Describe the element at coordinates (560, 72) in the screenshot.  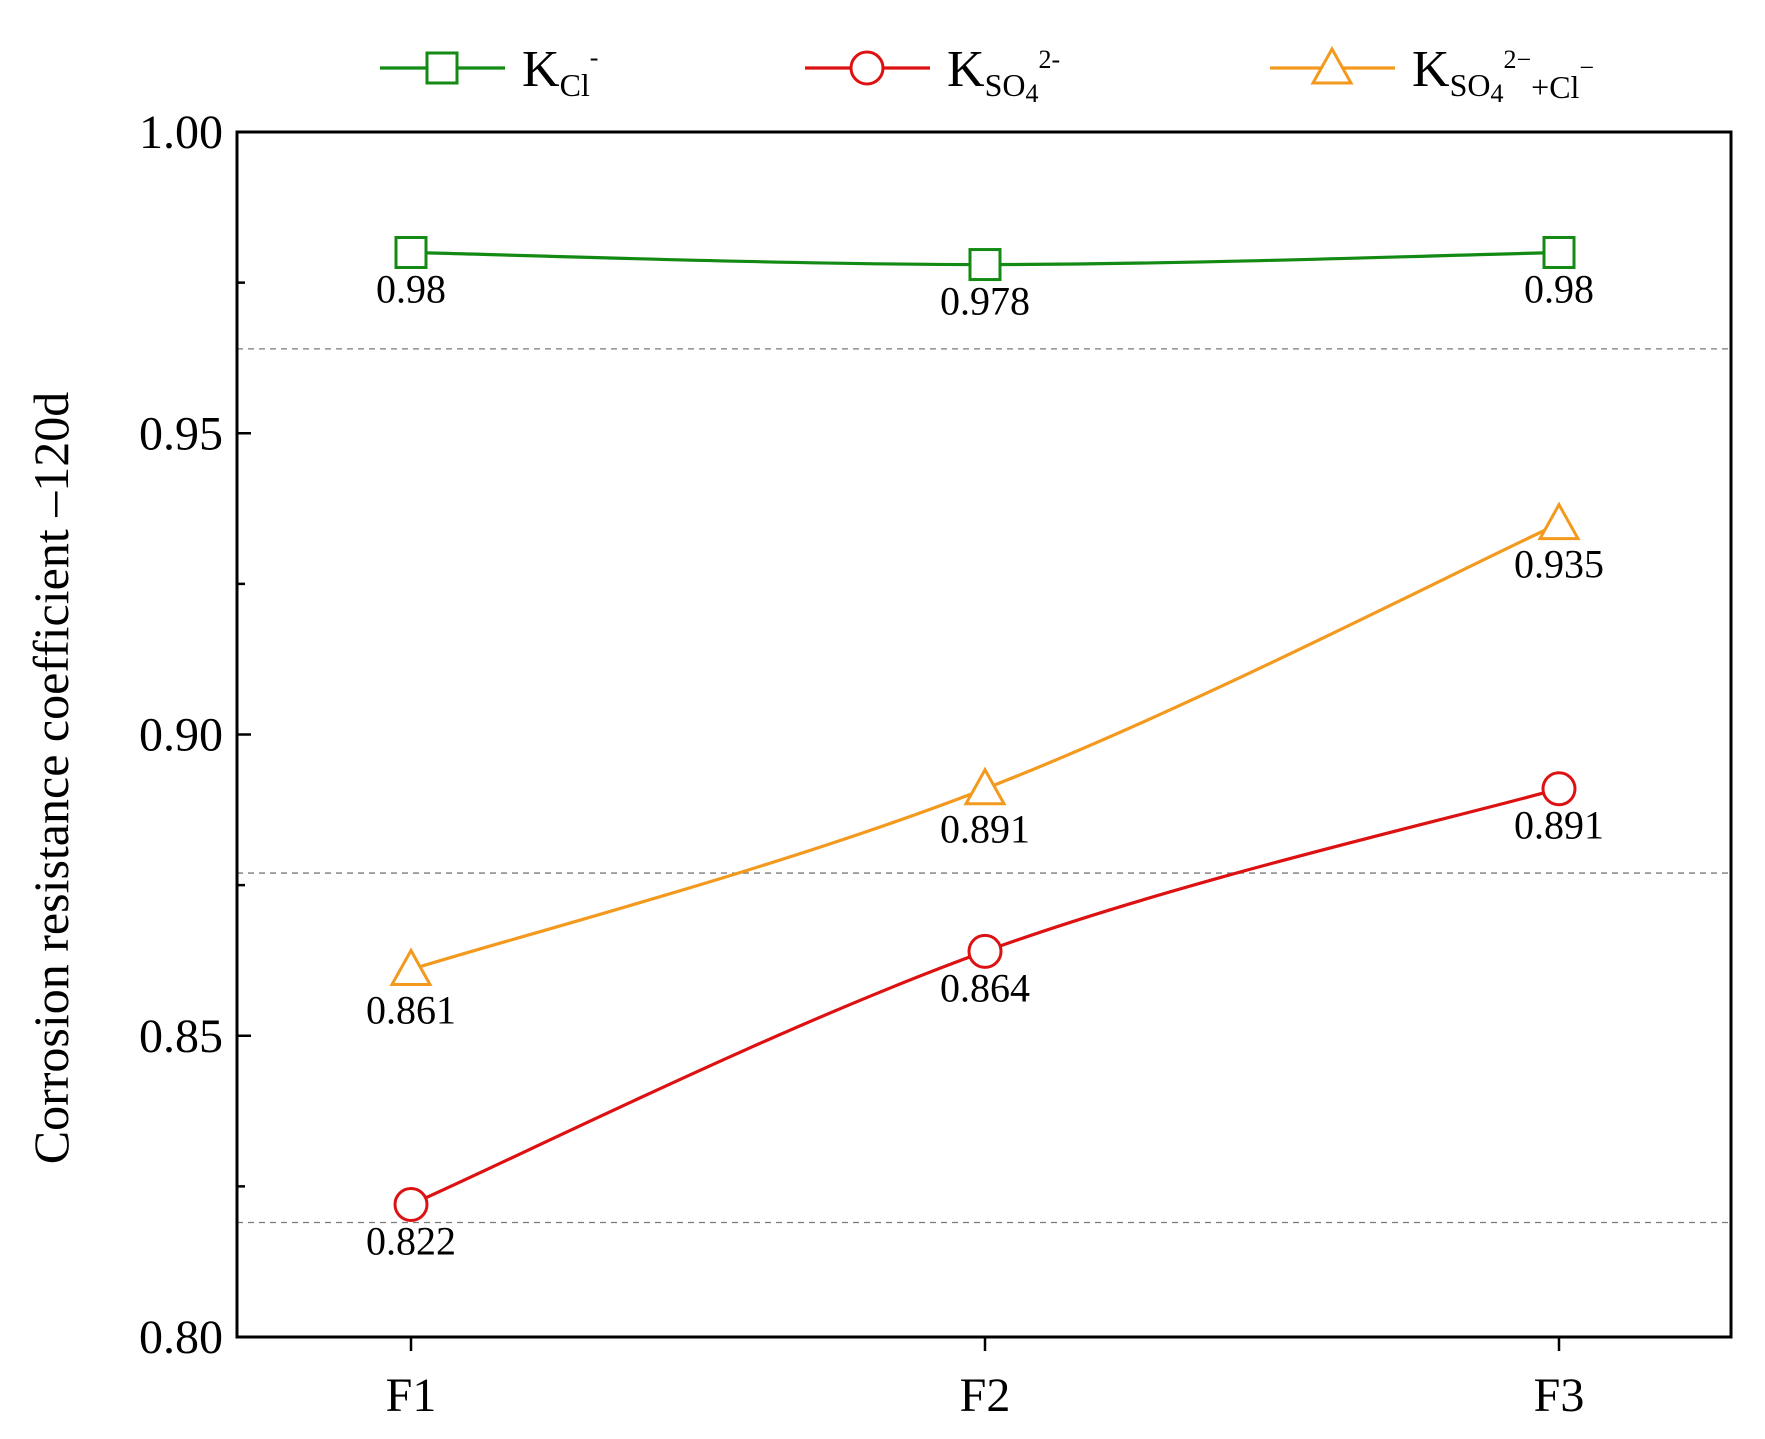
I see `legend-label: KCl-` at that location.